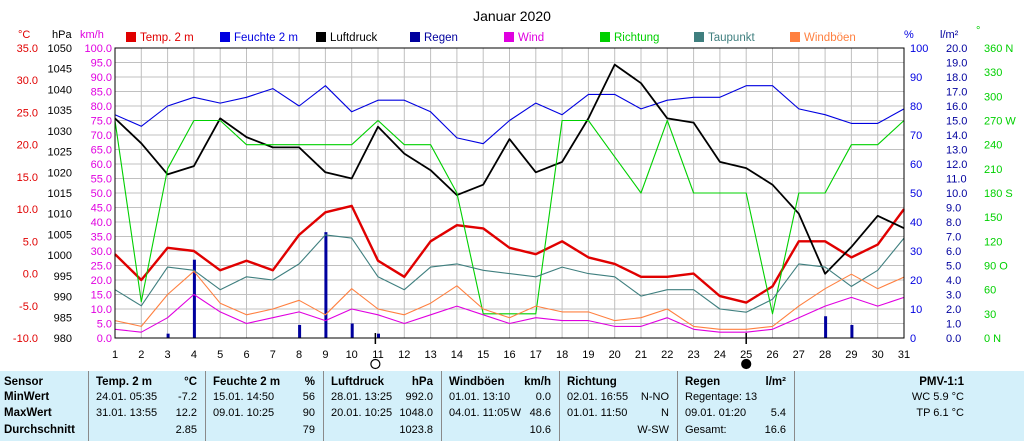  I want to click on luftdruck-unit: hPa, so click(422, 382).